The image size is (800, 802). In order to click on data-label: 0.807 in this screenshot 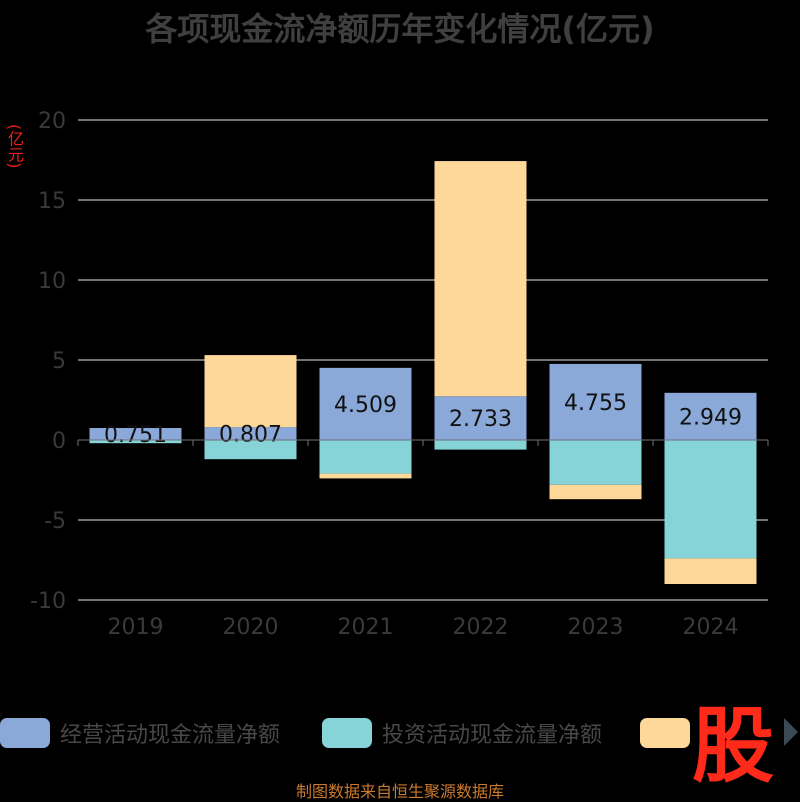, I will do `click(250, 435)`.